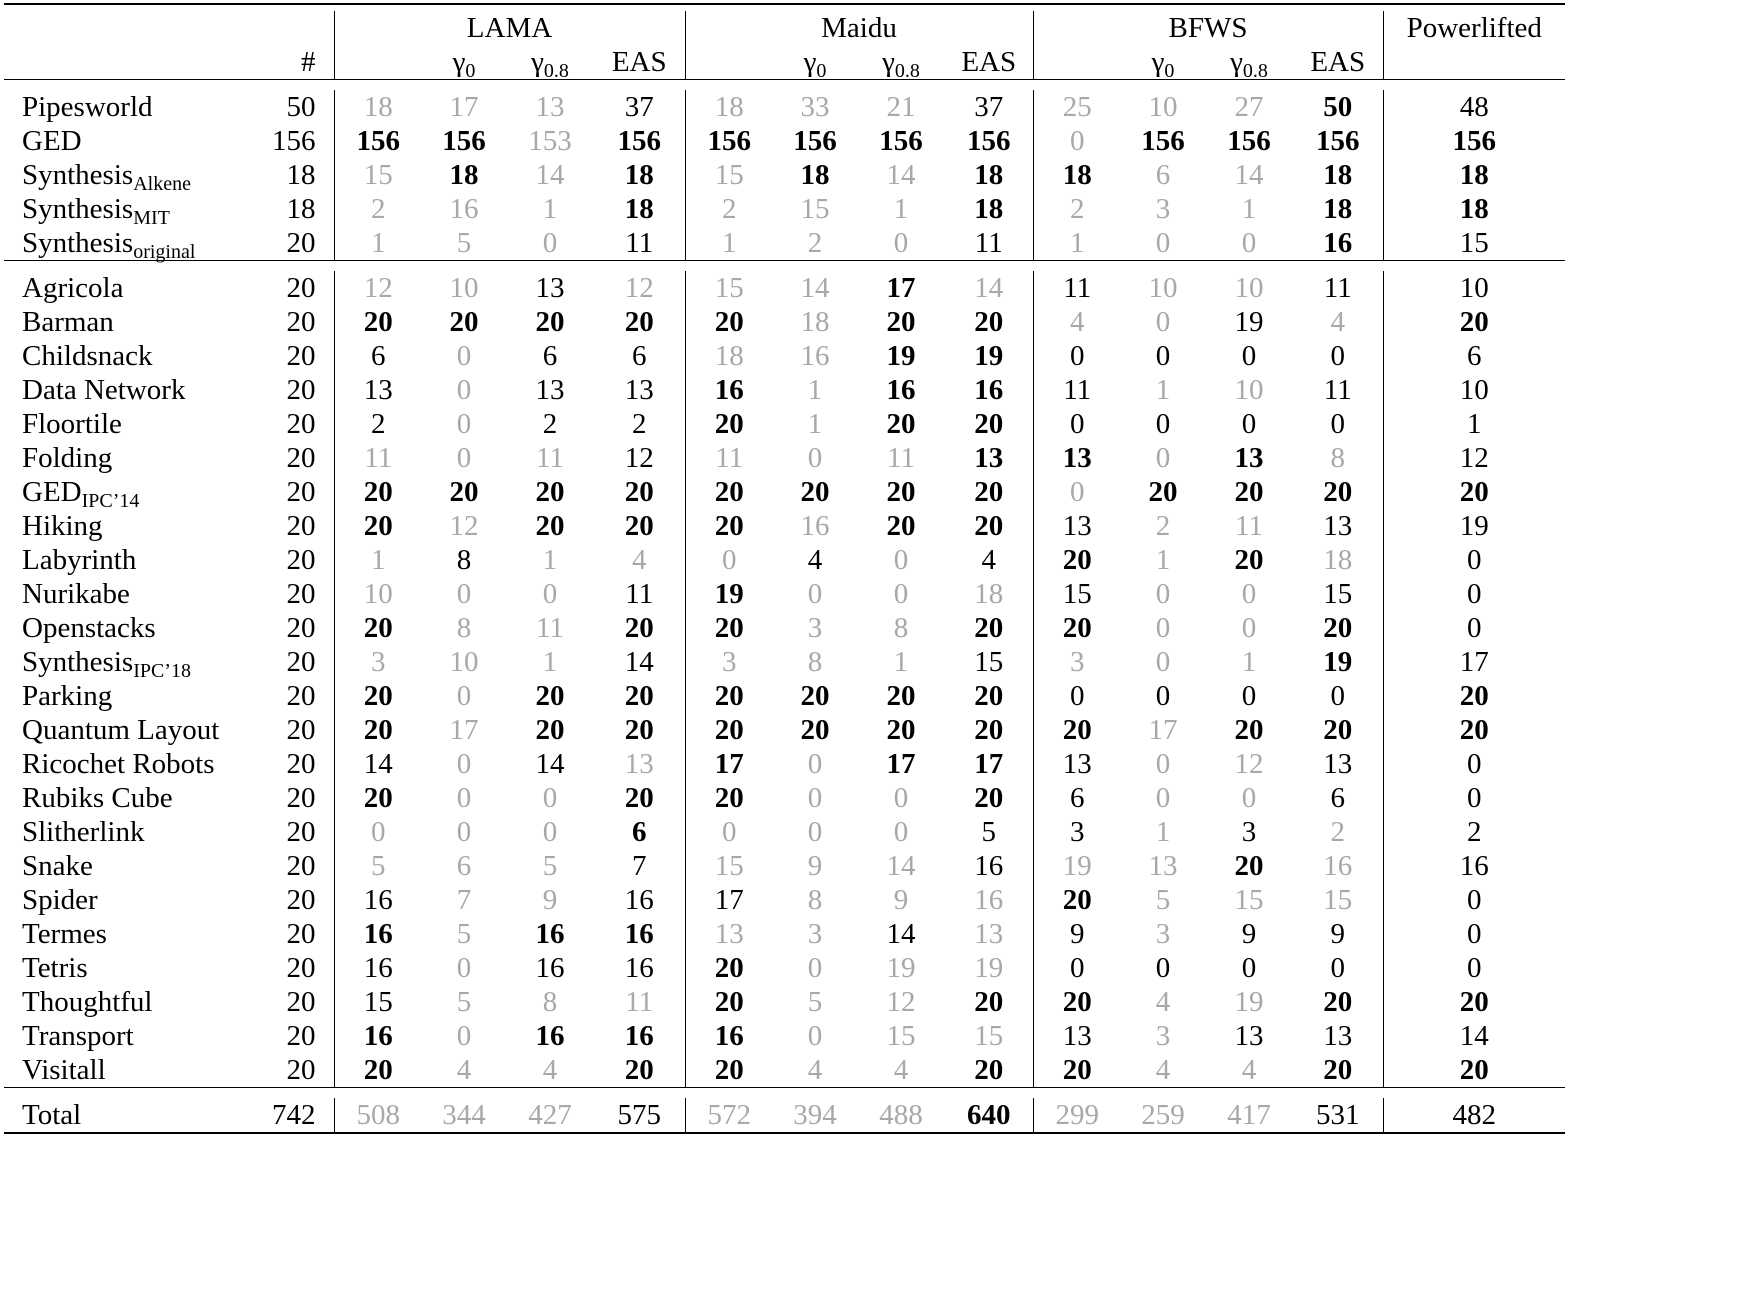 Image resolution: width=1752 pixels, height=1294 pixels. Describe the element at coordinates (639, 560) in the screenshot. I see `coverage-cell: 4` at that location.